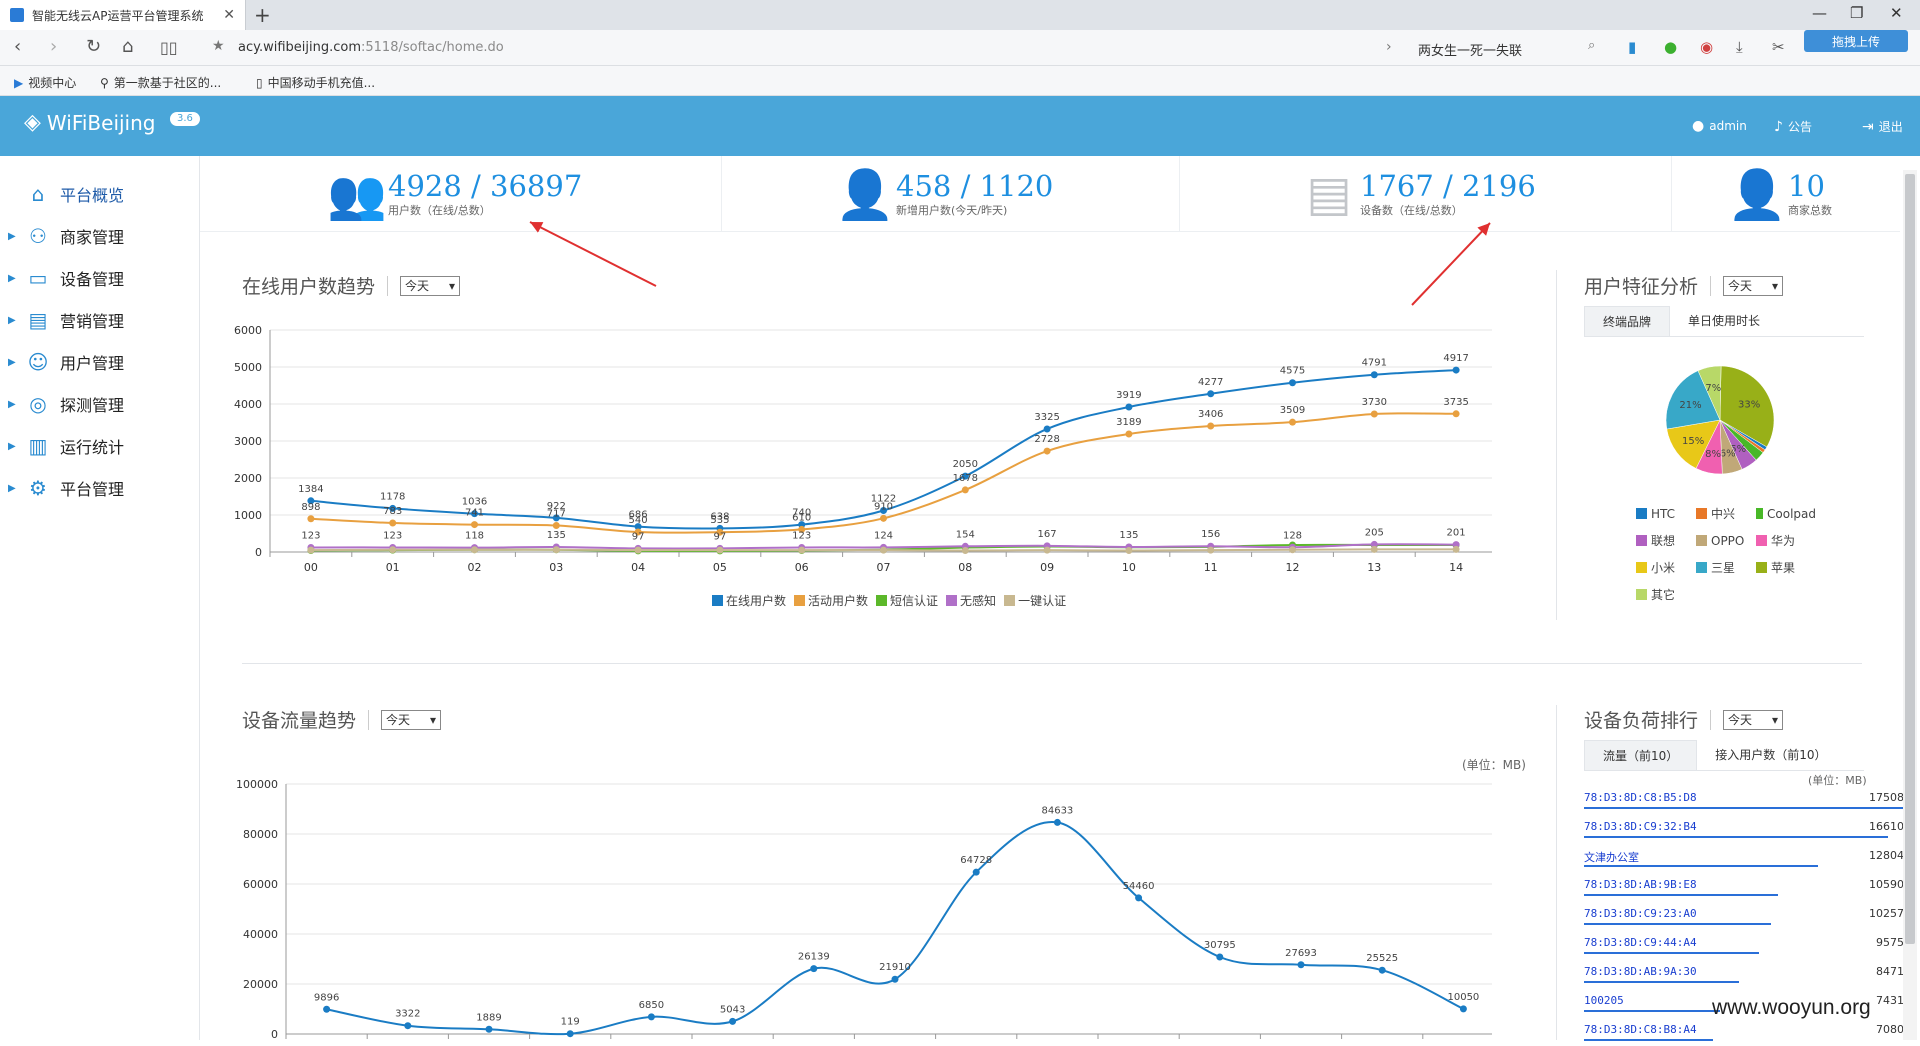  I want to click on legend-item: 中兴, so click(1726, 513).